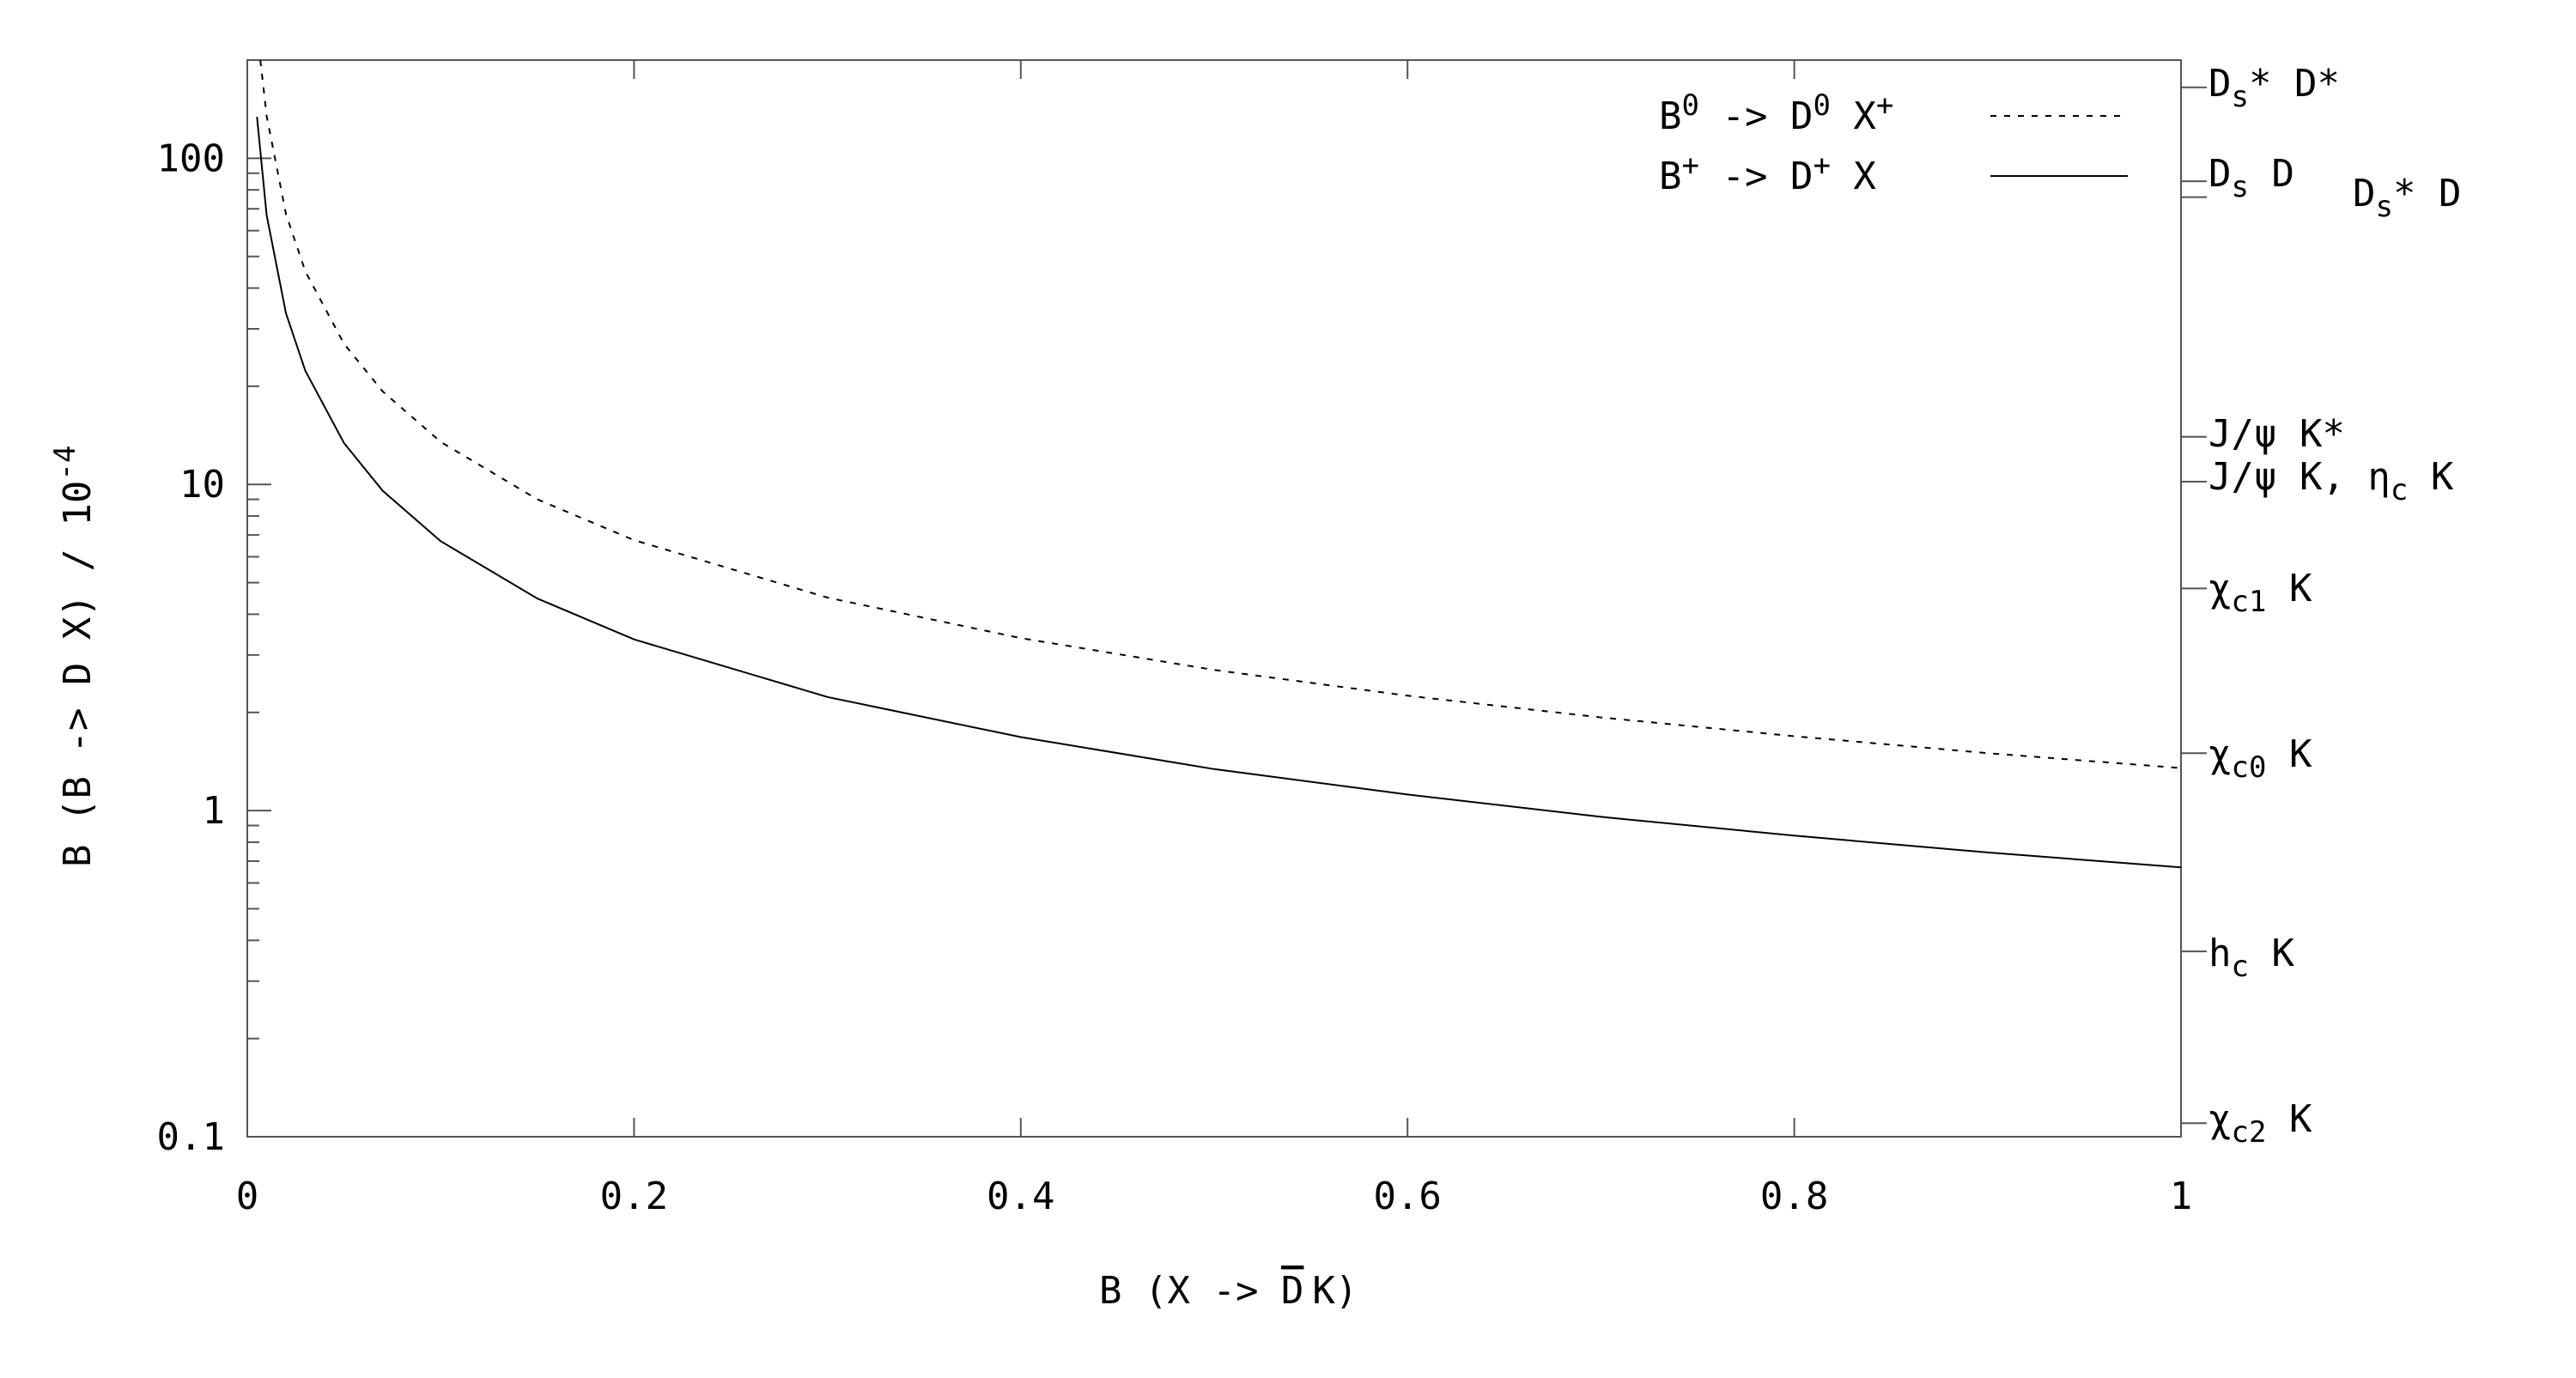 This screenshot has height=1378, width=2576. What do you see at coordinates (2251, 958) in the screenshot?
I see `label-hc-k: hc K` at bounding box center [2251, 958].